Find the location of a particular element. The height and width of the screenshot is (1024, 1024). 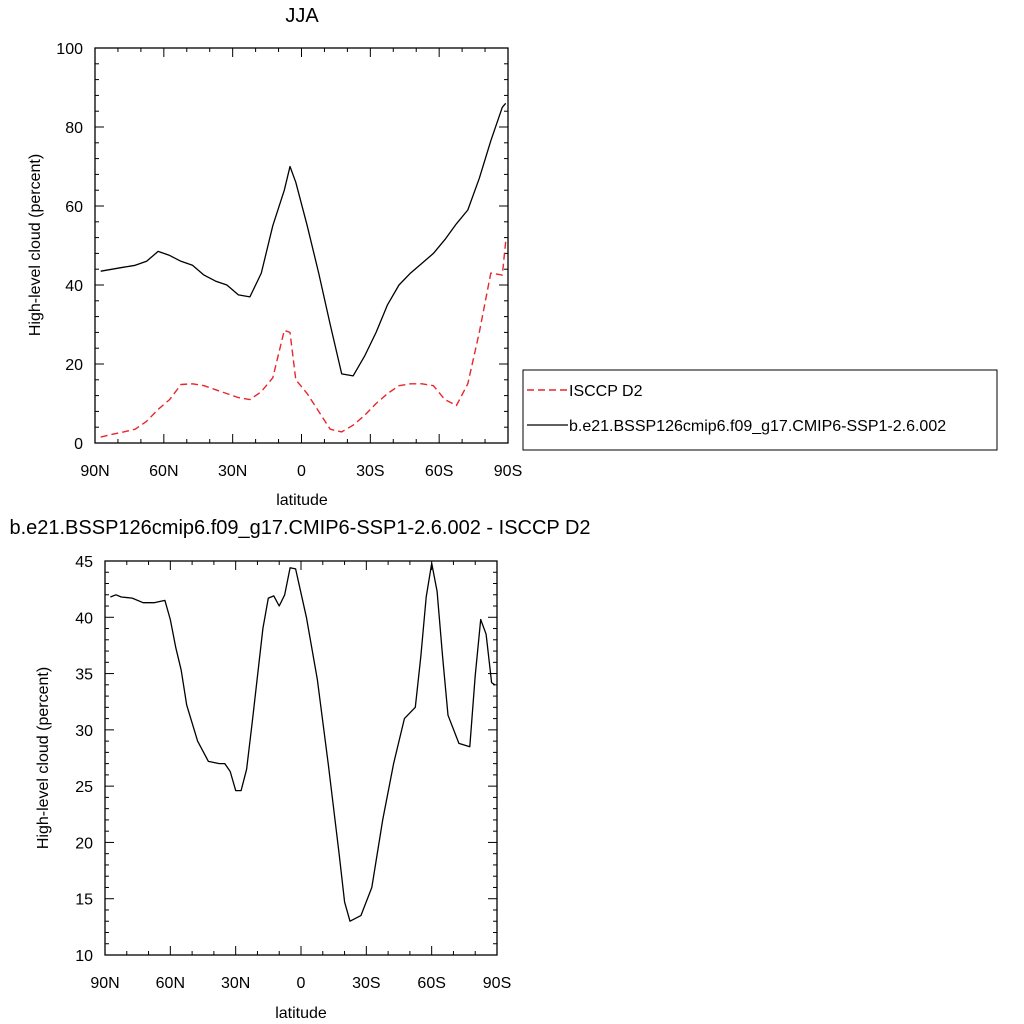

bottom-axis-ticks is located at coordinates (301, 758).